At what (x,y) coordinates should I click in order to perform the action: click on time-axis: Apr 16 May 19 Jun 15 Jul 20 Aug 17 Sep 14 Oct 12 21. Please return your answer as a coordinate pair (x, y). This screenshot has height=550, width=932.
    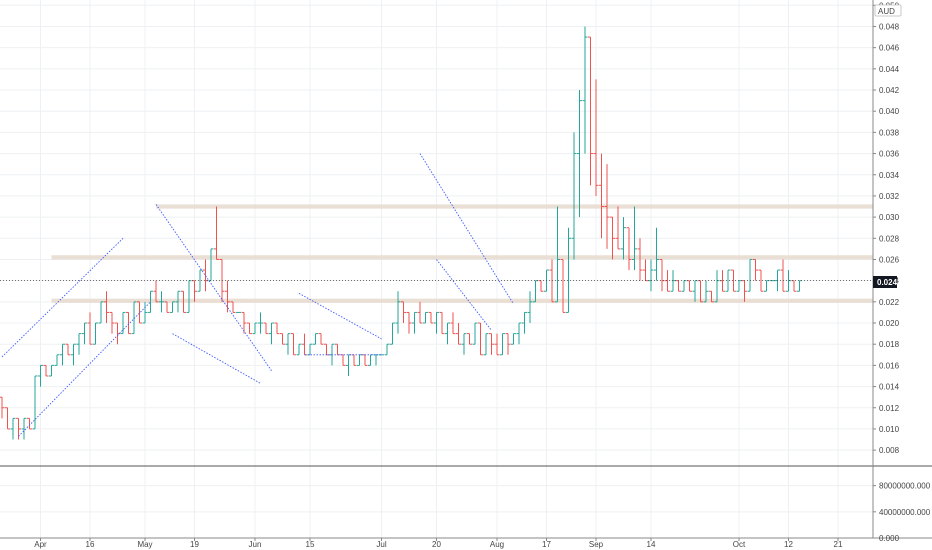
    Looking at the image, I should click on (438, 543).